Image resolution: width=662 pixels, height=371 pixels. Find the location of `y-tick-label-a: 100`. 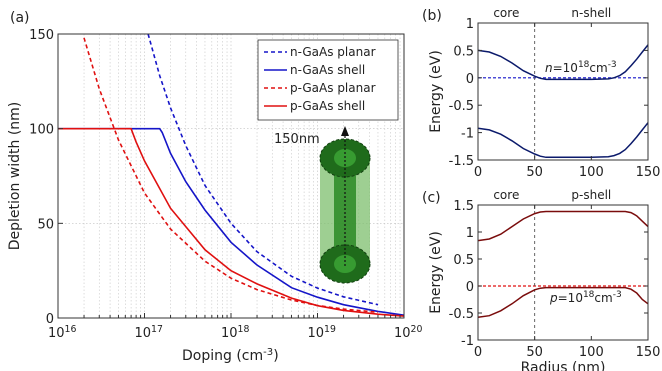

y-tick-label-a: 100 is located at coordinates (41, 130).